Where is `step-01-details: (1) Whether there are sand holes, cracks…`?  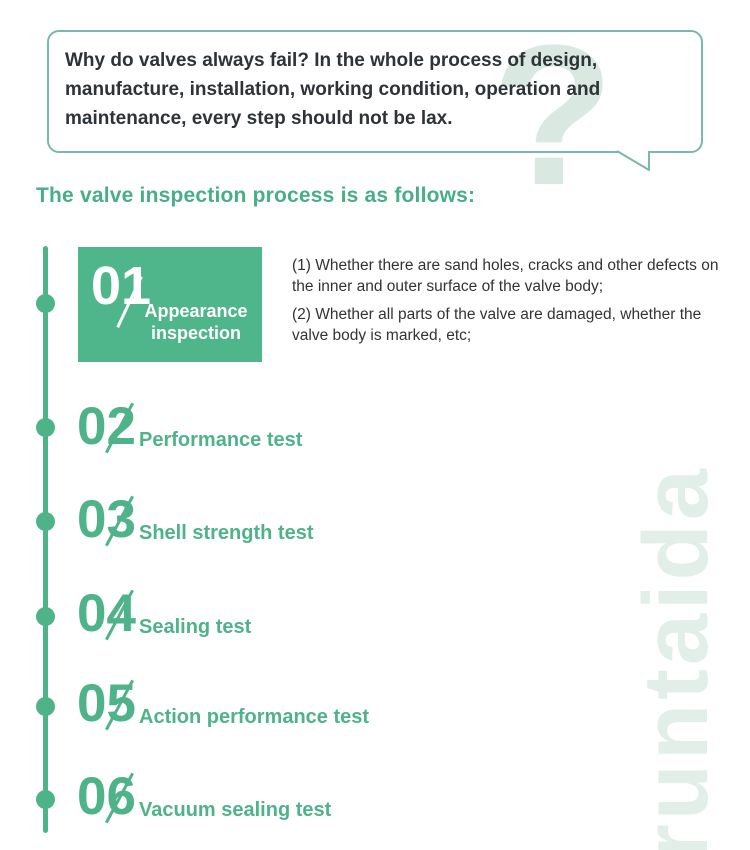 step-01-details: (1) Whether there are sand holes, cracks… is located at coordinates (506, 304).